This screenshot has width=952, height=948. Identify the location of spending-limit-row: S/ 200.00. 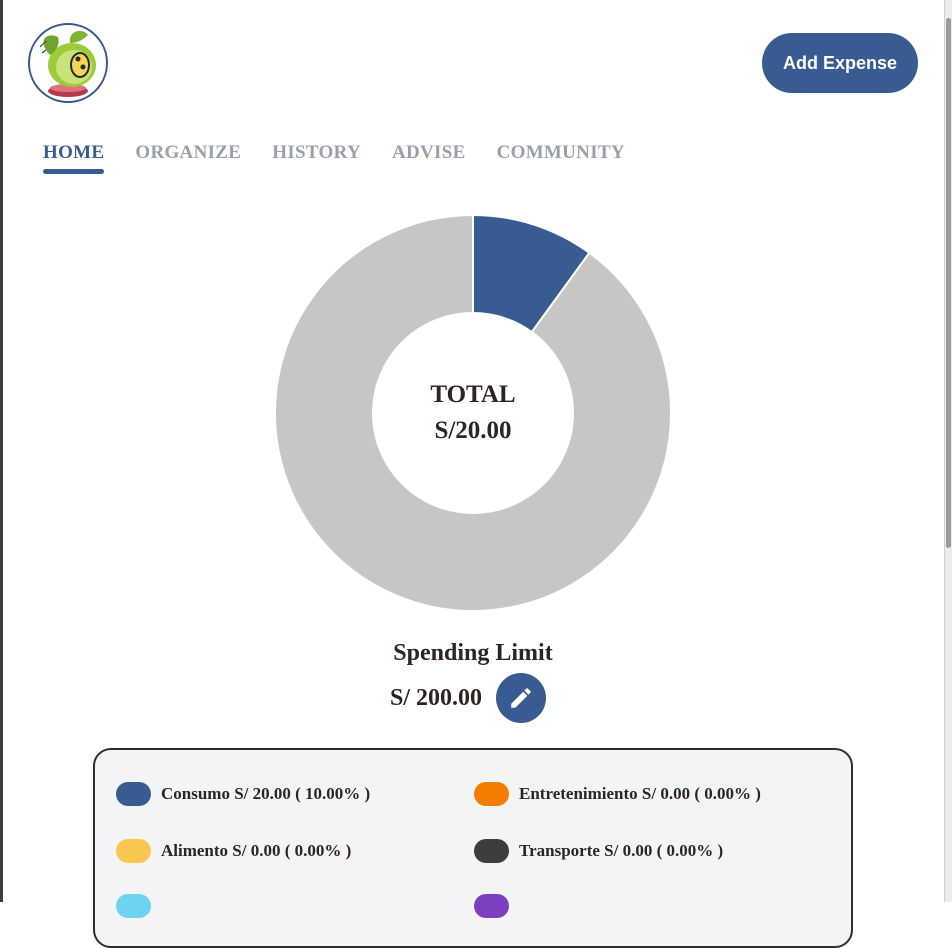
(468, 698).